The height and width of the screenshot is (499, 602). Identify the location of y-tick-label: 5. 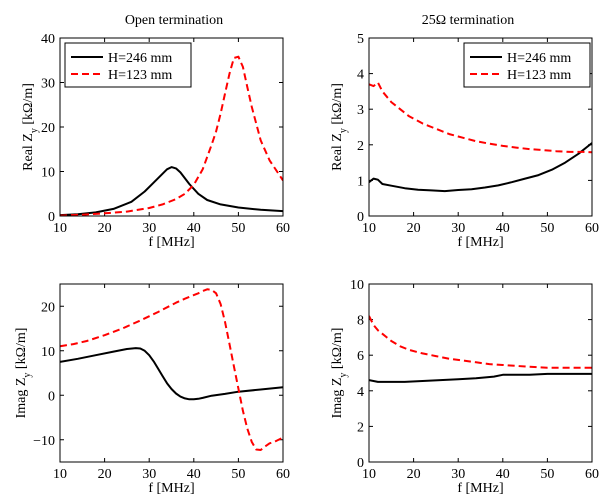
(360, 39).